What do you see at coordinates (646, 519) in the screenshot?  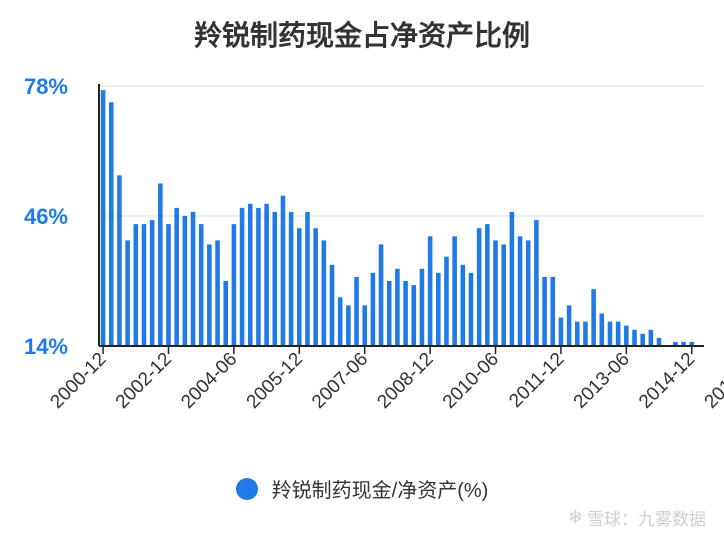 I see `watermark-text: 雪球：九雾数据` at bounding box center [646, 519].